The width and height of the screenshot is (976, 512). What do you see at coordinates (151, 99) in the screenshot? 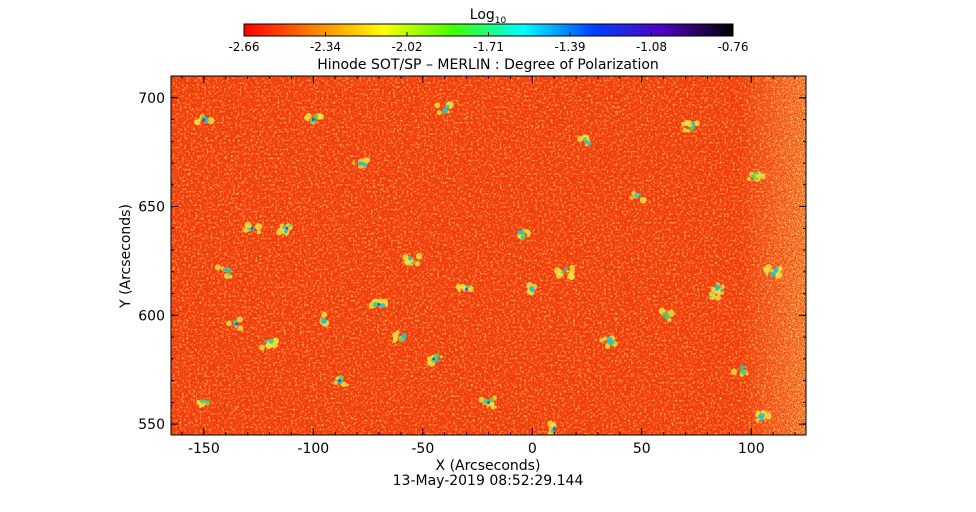
I see `y-tick-label: 700` at bounding box center [151, 99].